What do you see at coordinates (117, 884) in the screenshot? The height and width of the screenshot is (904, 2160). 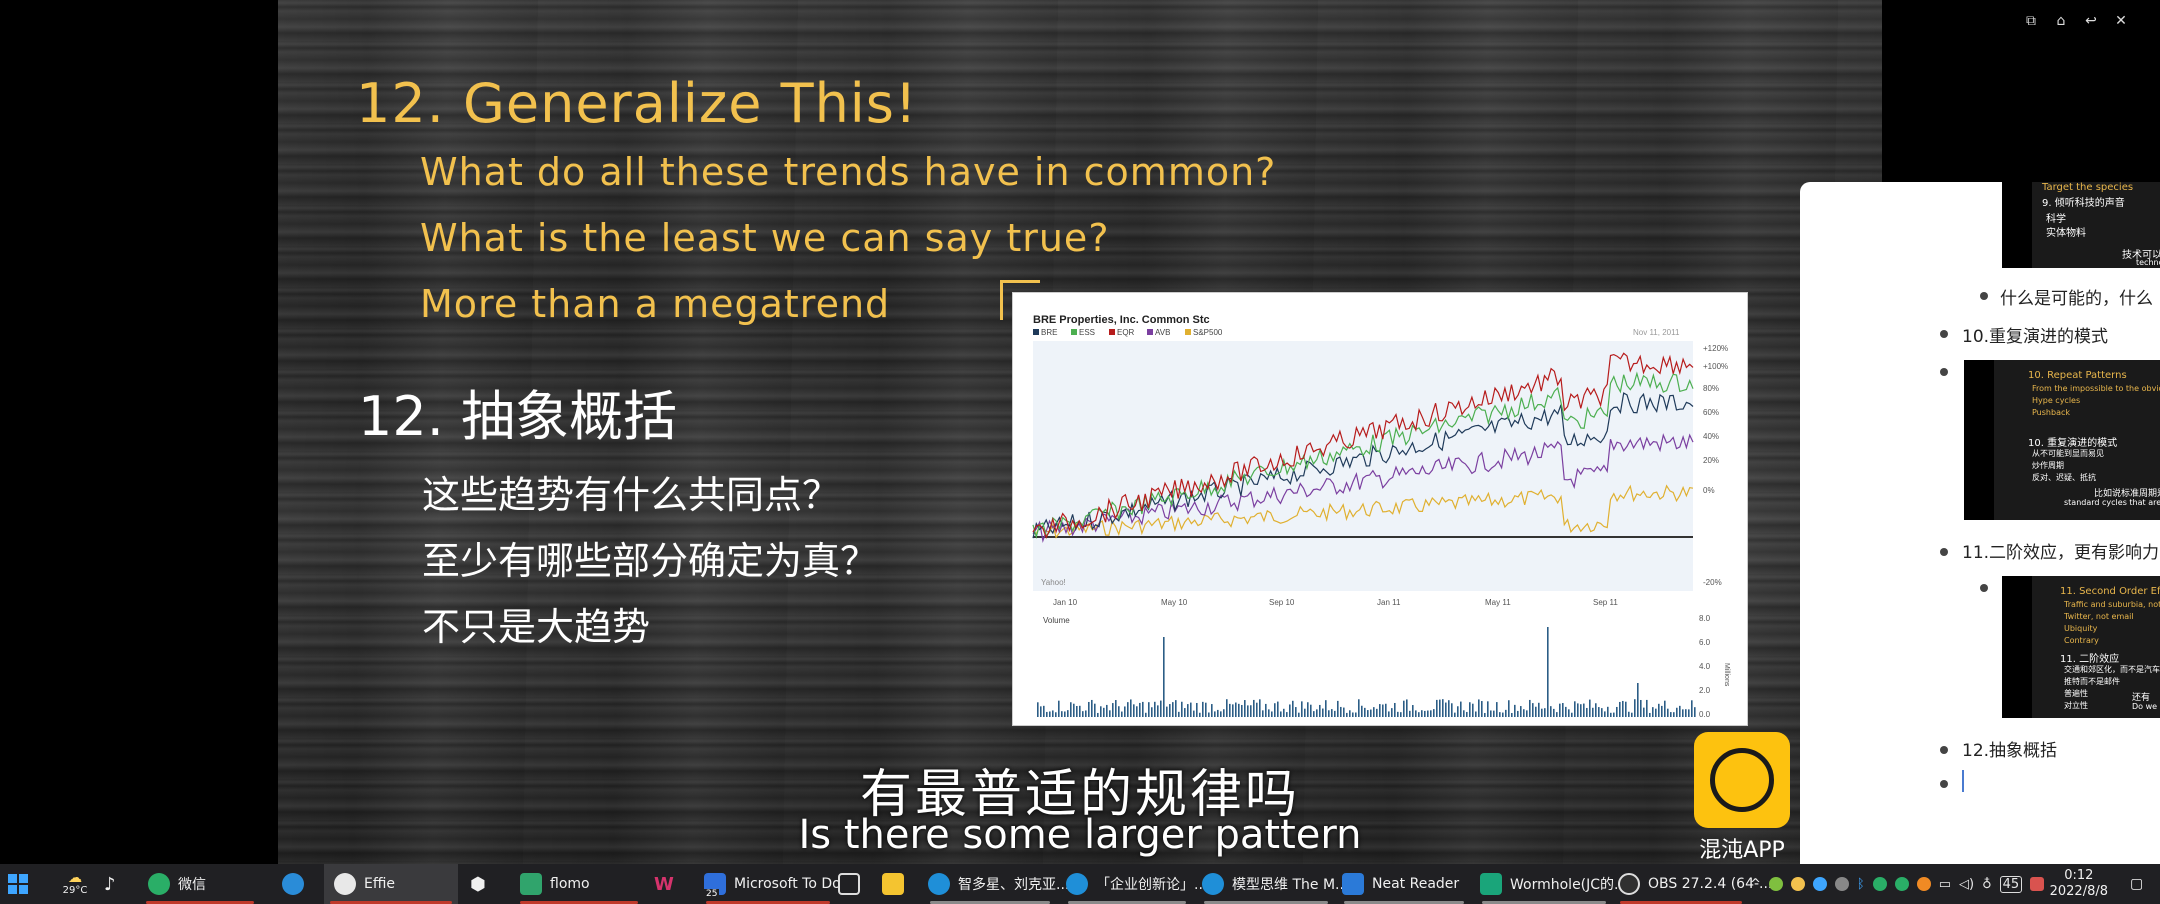 I see `tiktok-app: ♪` at bounding box center [117, 884].